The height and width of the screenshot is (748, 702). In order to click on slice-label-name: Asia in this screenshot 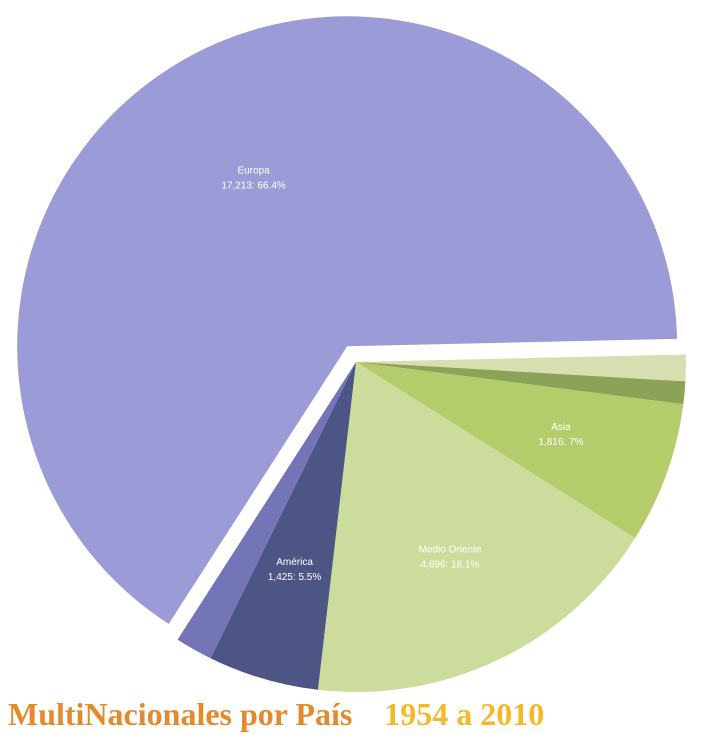, I will do `click(561, 427)`.